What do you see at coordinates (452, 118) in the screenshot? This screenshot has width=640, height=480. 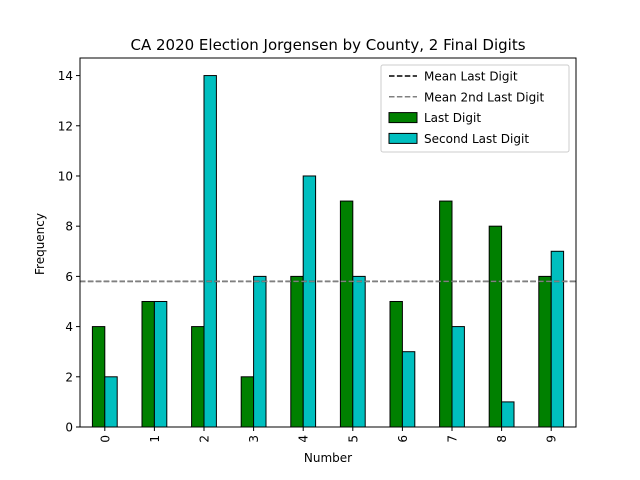 I see `legend-label: Last Digit` at bounding box center [452, 118].